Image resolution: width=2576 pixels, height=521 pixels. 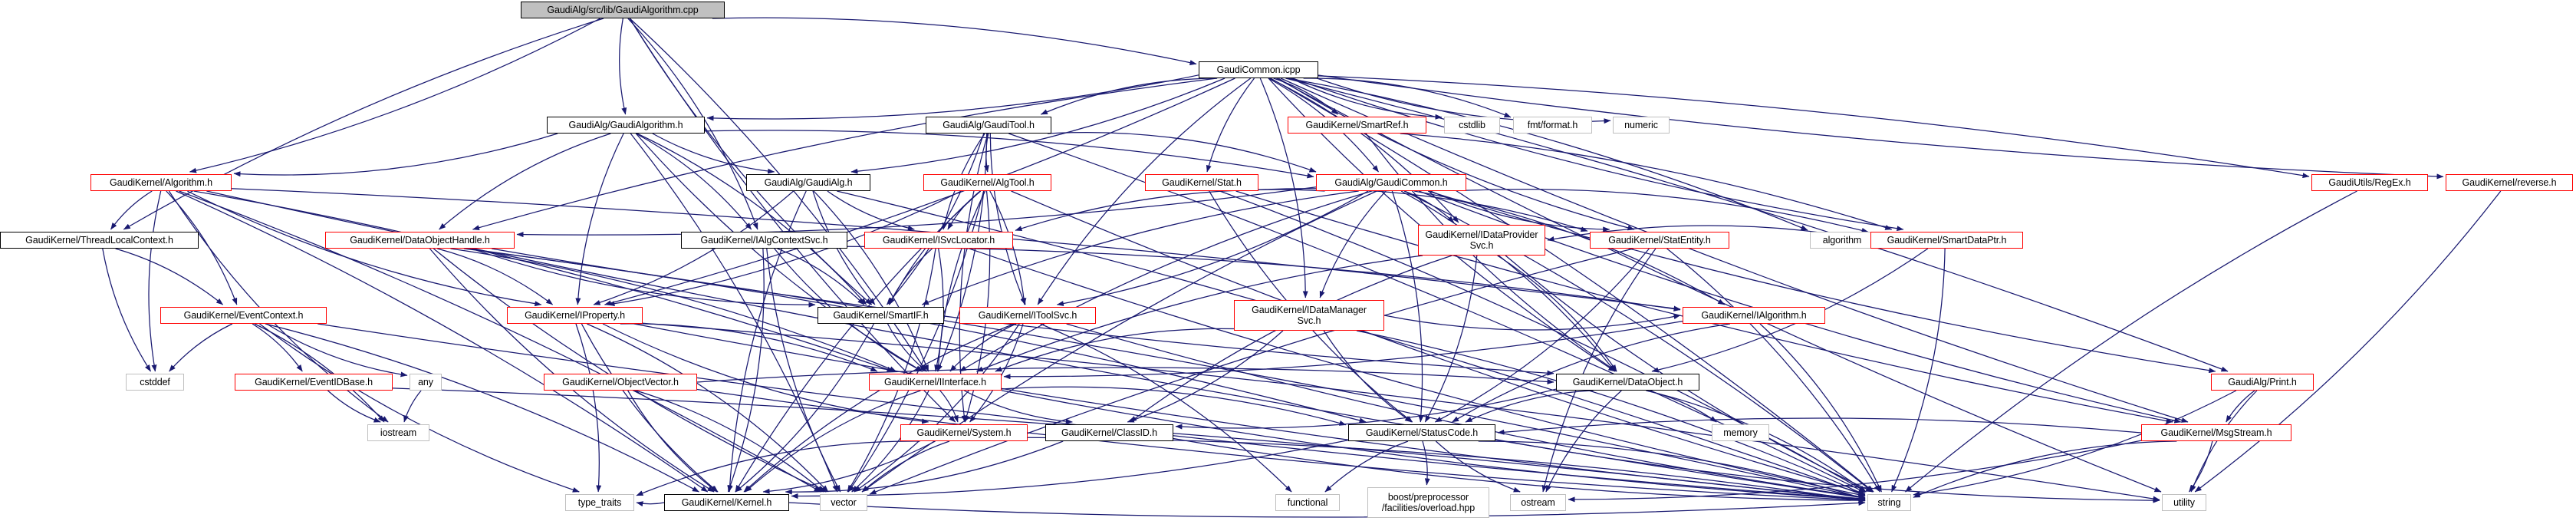 What do you see at coordinates (398, 433) in the screenshot?
I see `graph-node: iostream` at bounding box center [398, 433].